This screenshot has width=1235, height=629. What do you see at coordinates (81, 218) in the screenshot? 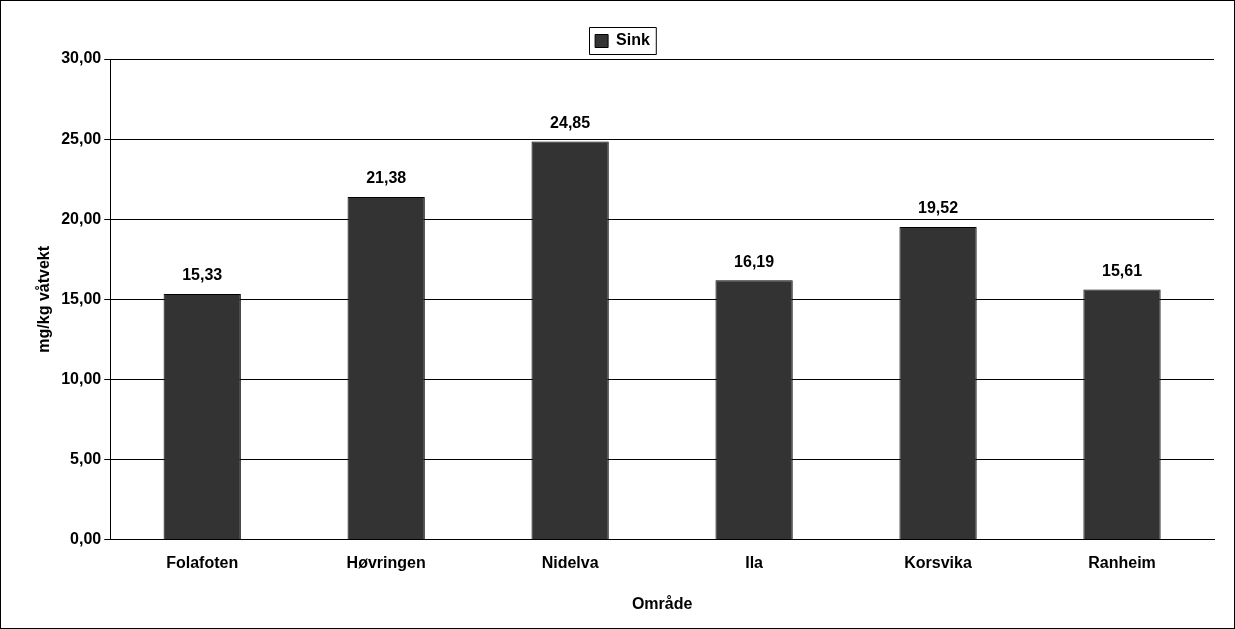
I see `y-tick-label: 20,00` at bounding box center [81, 218].